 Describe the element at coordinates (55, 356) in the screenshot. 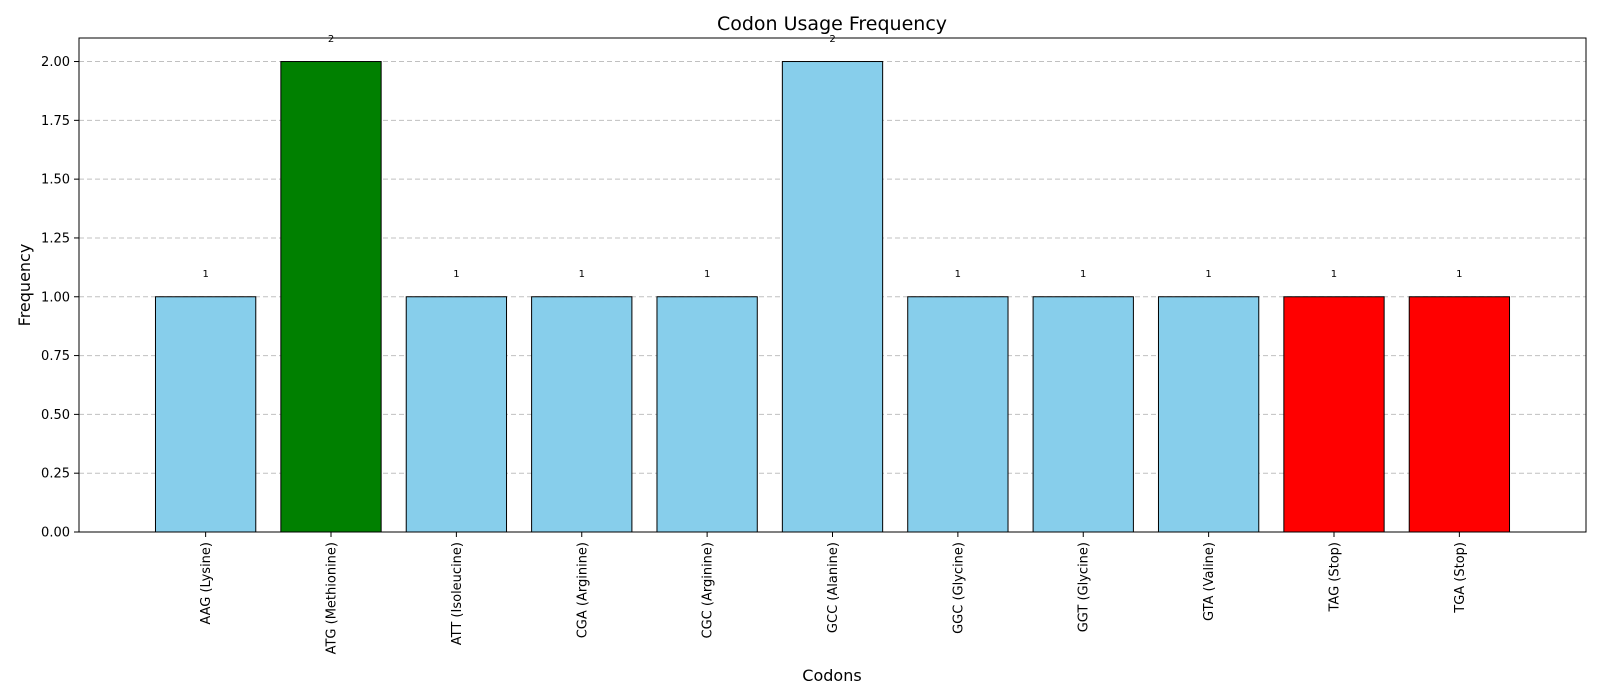

I see `y-tick-label: 0.75` at that location.